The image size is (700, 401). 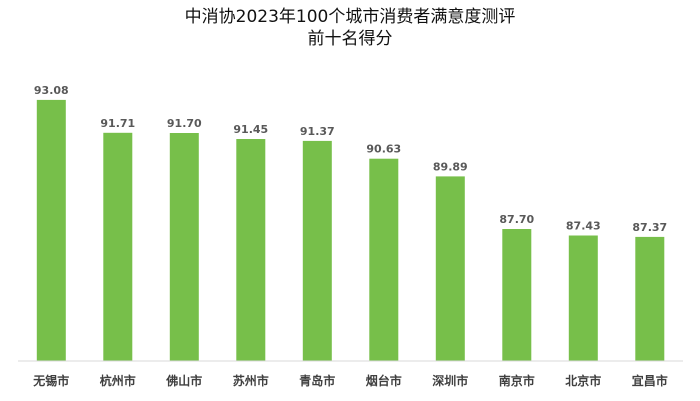 What do you see at coordinates (350, 39) in the screenshot?
I see `chart-title-line2: 前十名得分` at bounding box center [350, 39].